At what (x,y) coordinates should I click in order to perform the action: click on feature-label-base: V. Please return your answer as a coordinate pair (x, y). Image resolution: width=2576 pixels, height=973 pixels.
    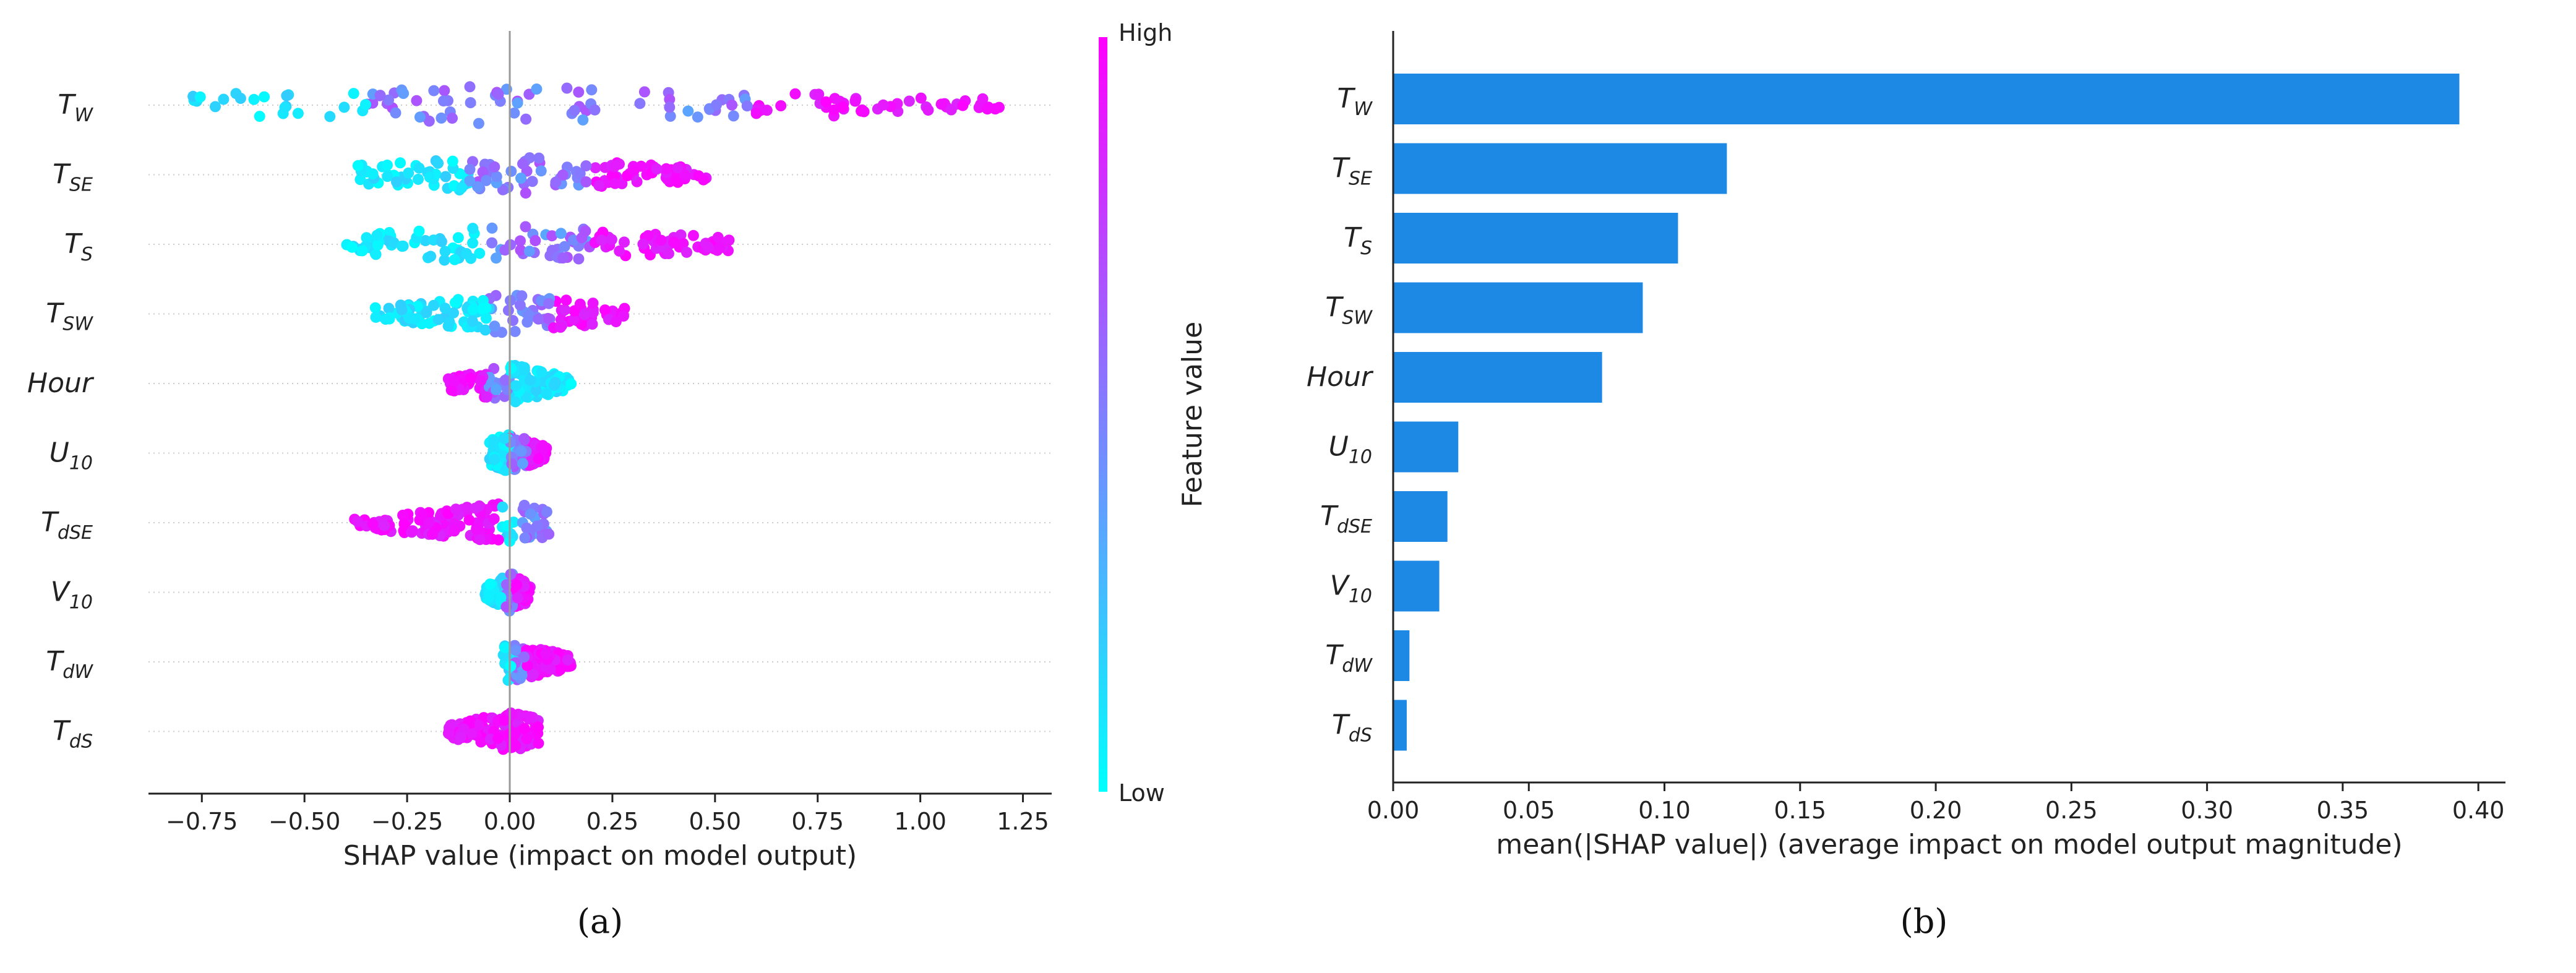
    Looking at the image, I should click on (61, 592).